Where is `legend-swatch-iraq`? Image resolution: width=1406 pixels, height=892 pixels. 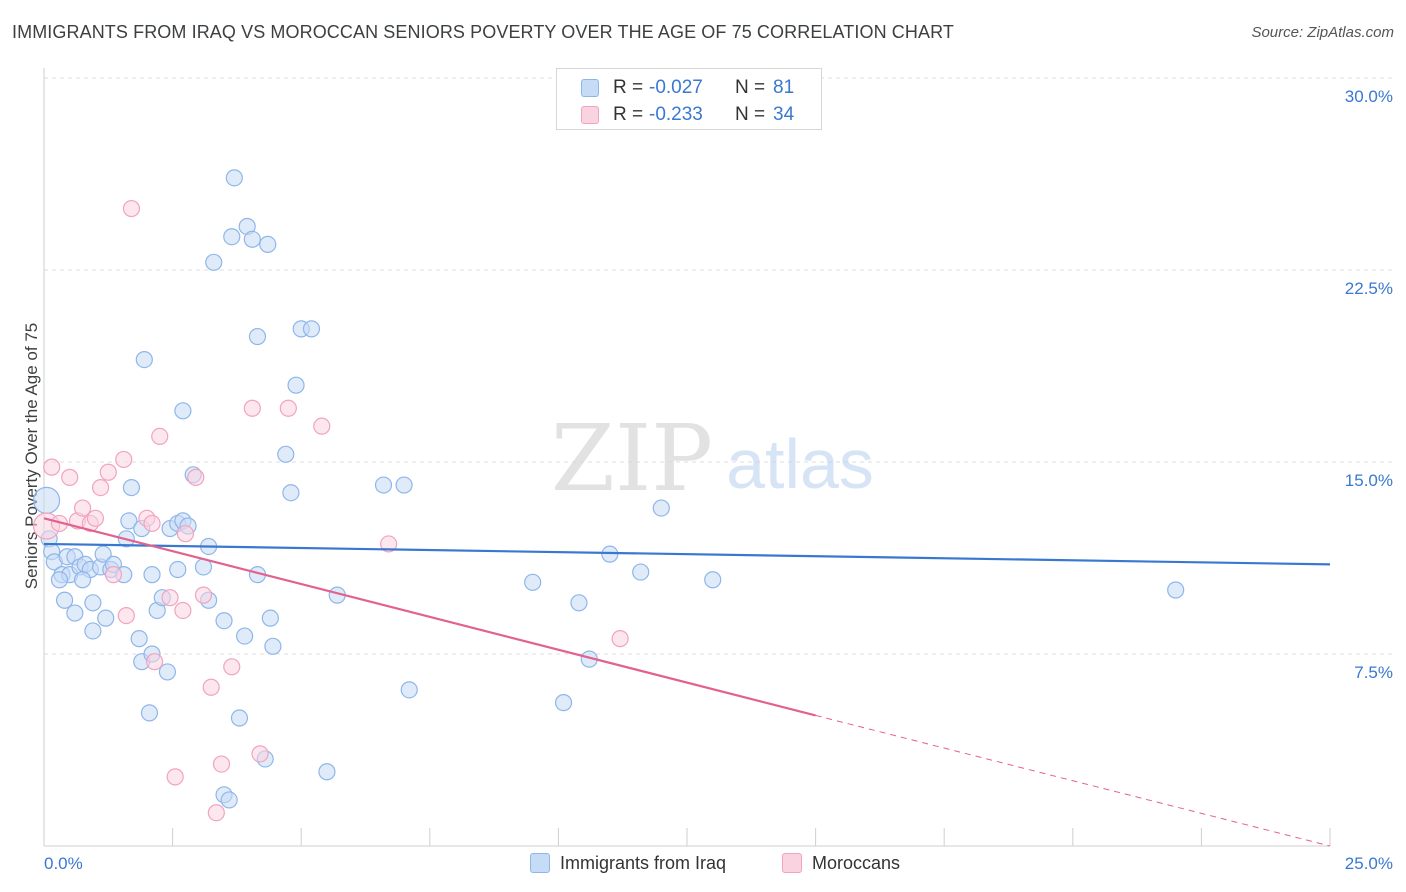
legend-swatch-iraq is located at coordinates (540, 863).